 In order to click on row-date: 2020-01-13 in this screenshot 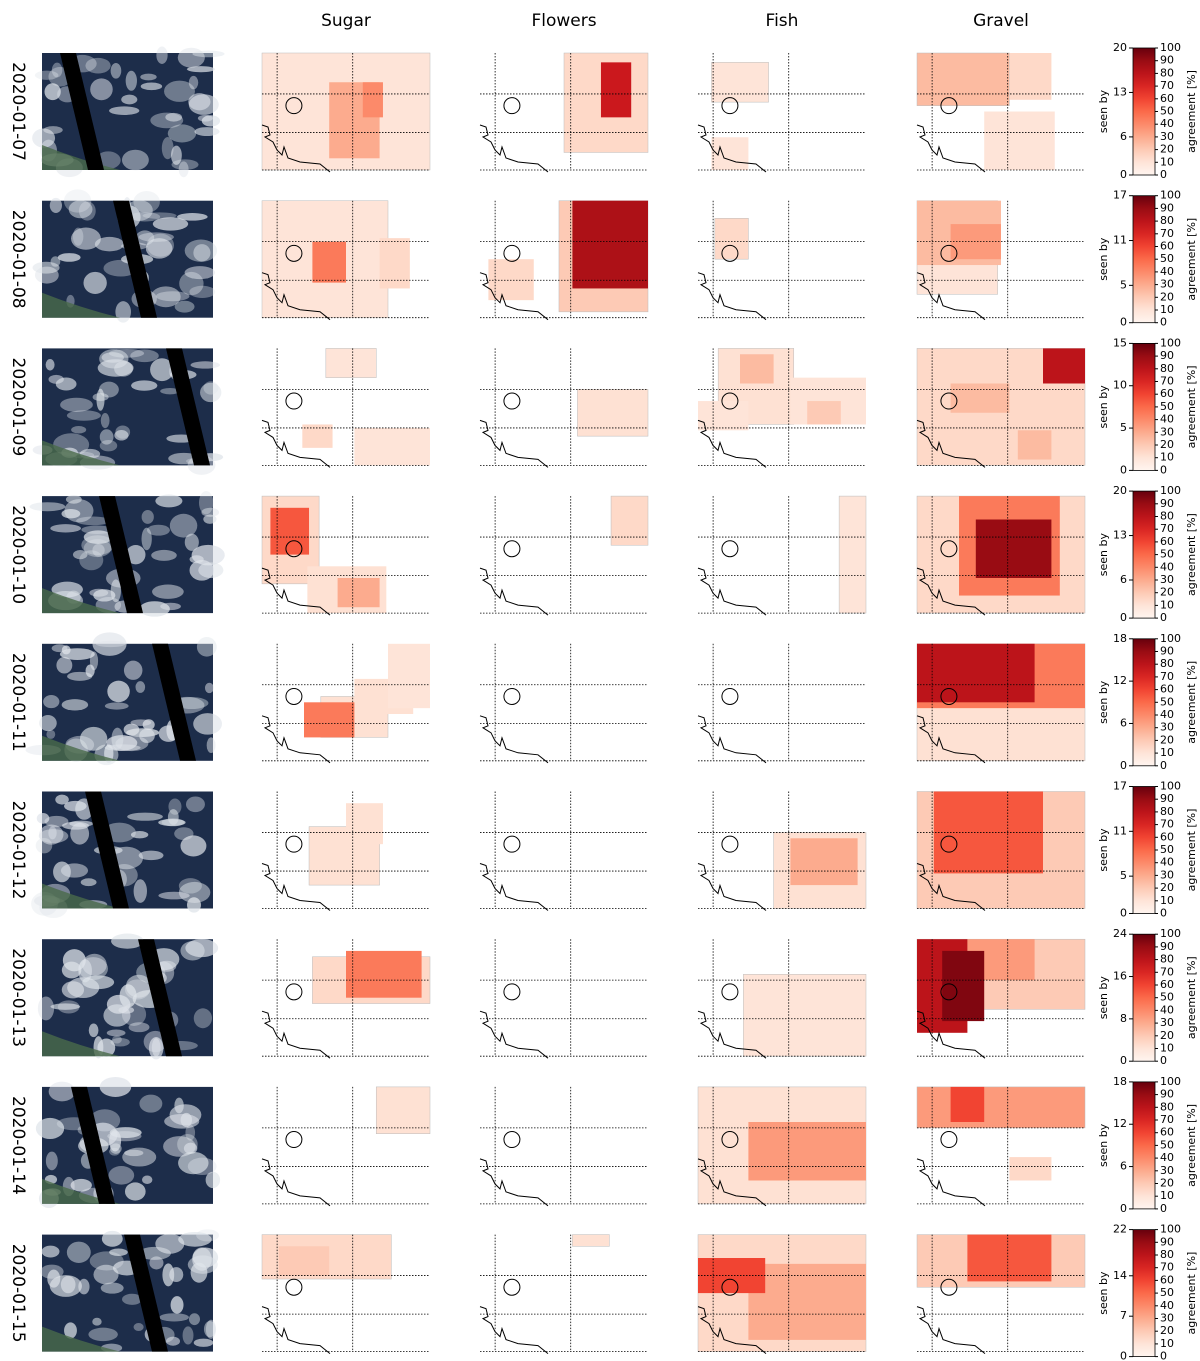, I will do `click(18, 997)`.